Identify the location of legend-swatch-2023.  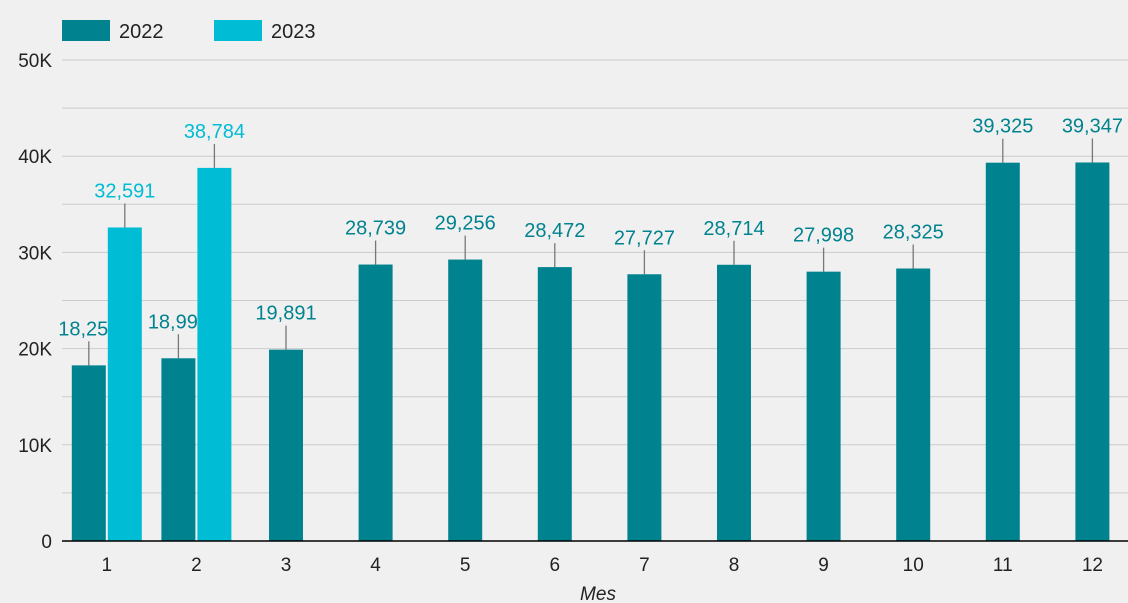
(238, 30).